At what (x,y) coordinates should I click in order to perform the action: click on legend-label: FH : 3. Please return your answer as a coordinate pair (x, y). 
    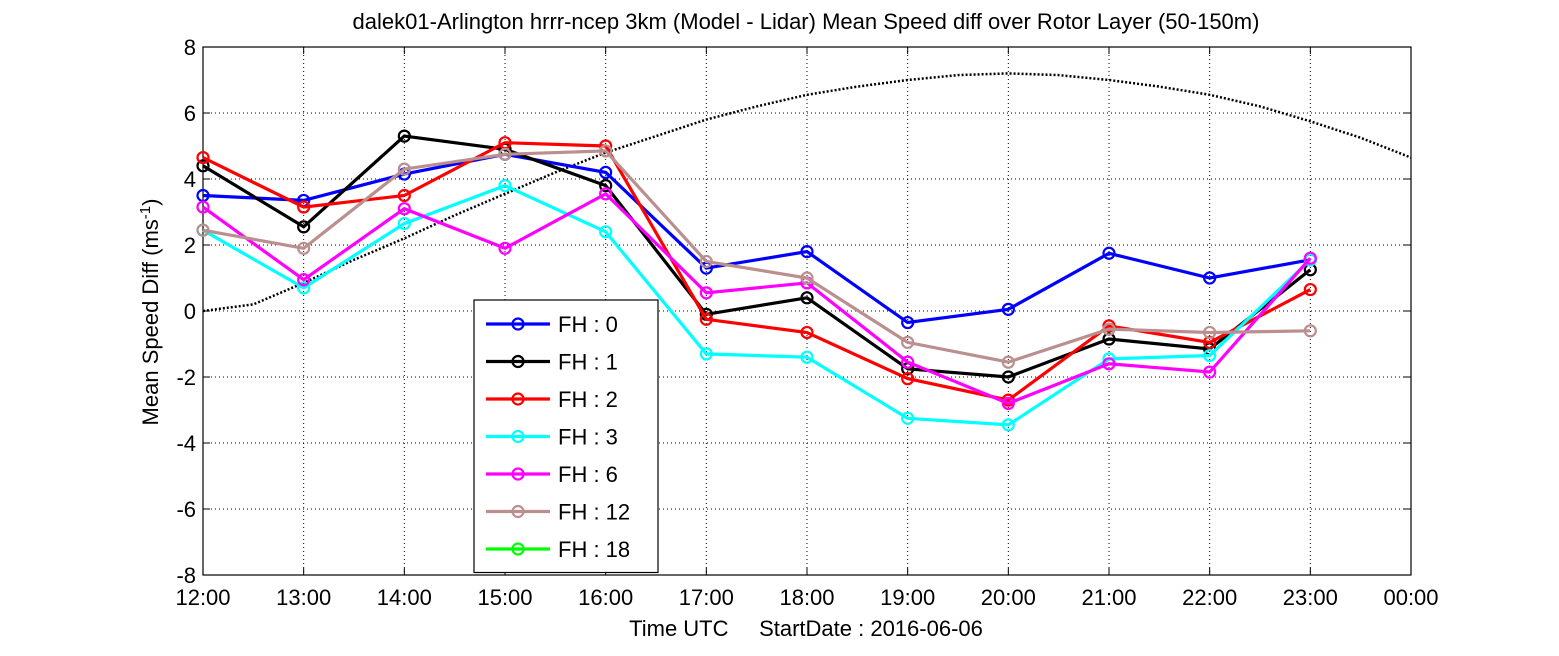
    Looking at the image, I should click on (588, 437).